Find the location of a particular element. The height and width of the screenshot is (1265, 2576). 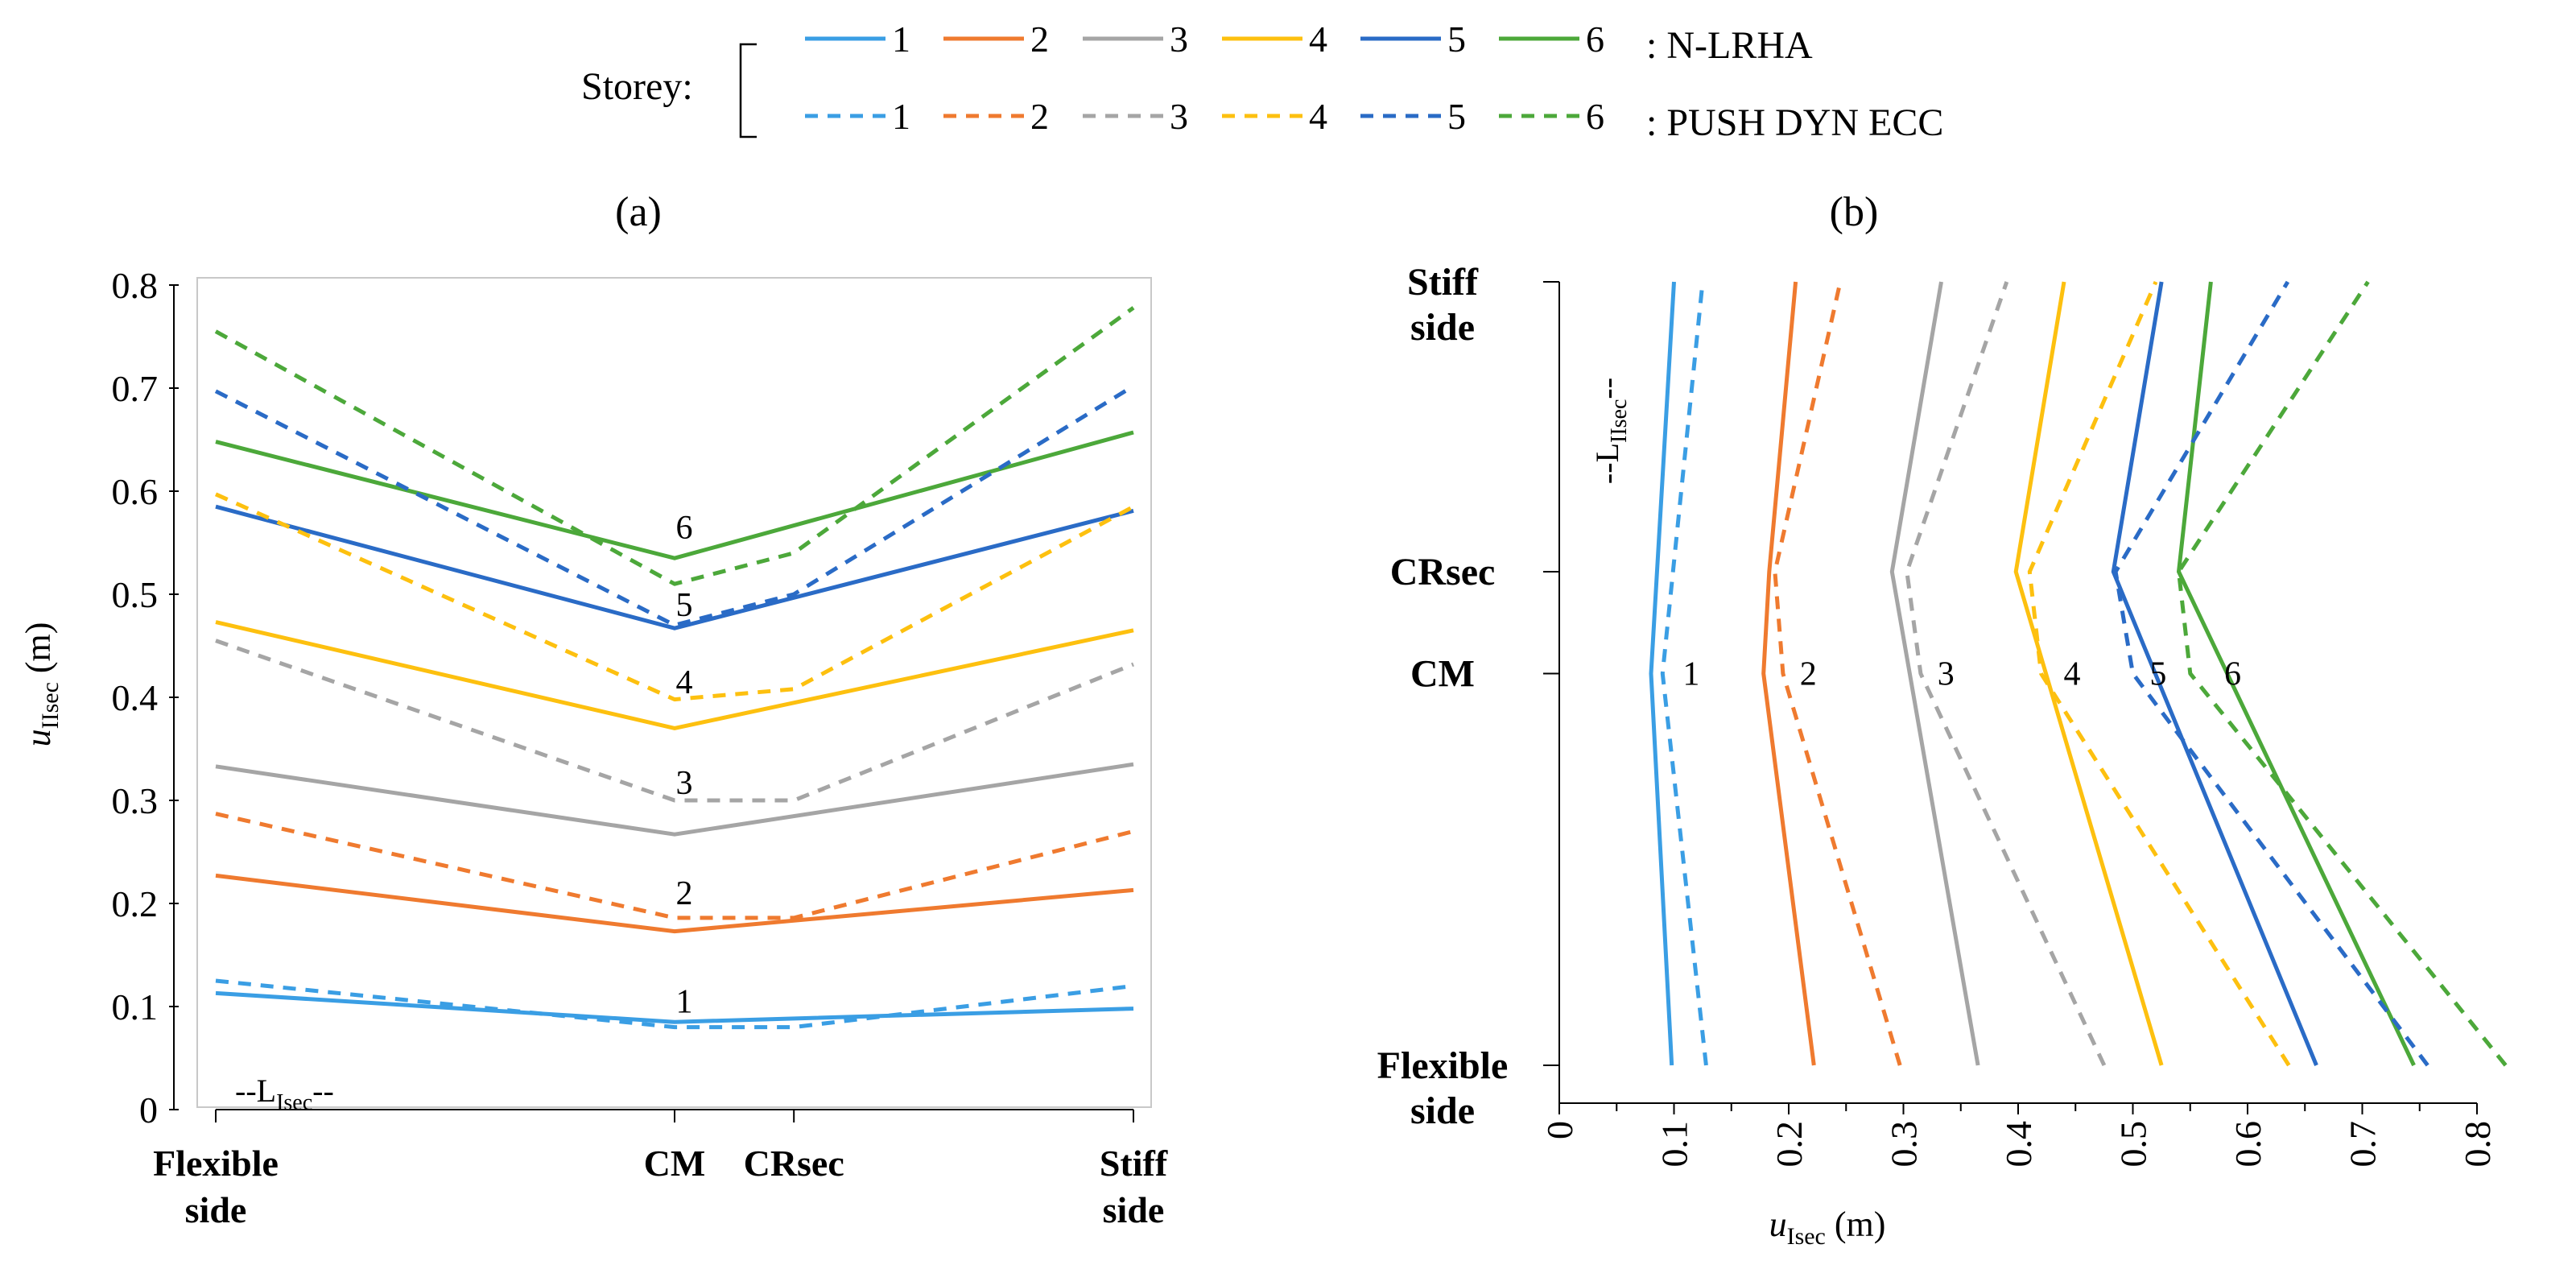

series-line-b-3-nlrha is located at coordinates (1934, 673).